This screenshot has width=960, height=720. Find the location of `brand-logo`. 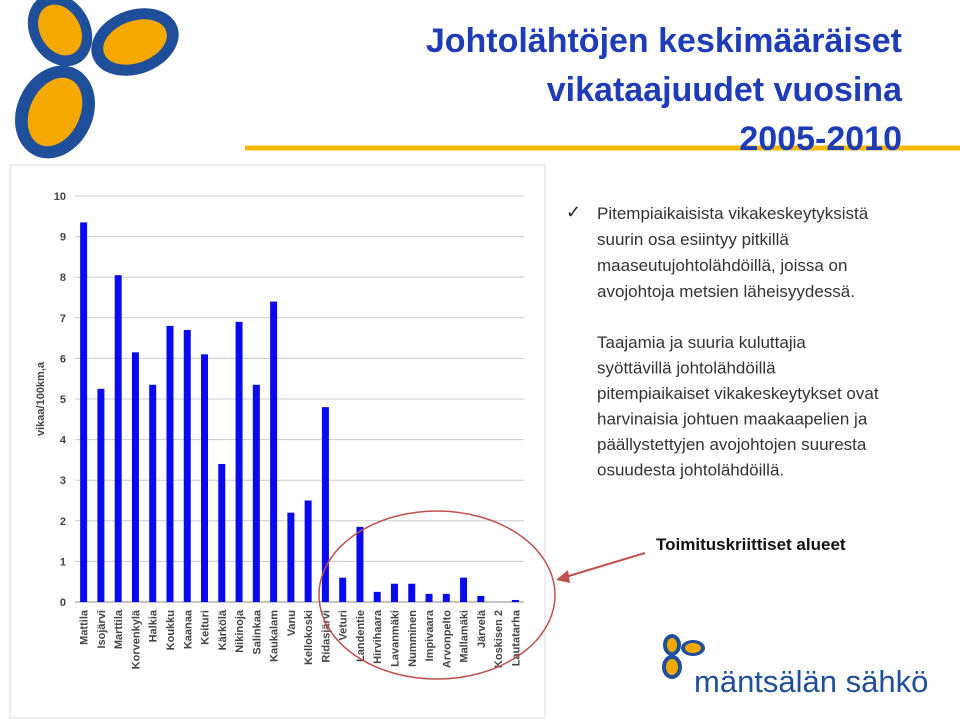

brand-logo is located at coordinates (683, 656).